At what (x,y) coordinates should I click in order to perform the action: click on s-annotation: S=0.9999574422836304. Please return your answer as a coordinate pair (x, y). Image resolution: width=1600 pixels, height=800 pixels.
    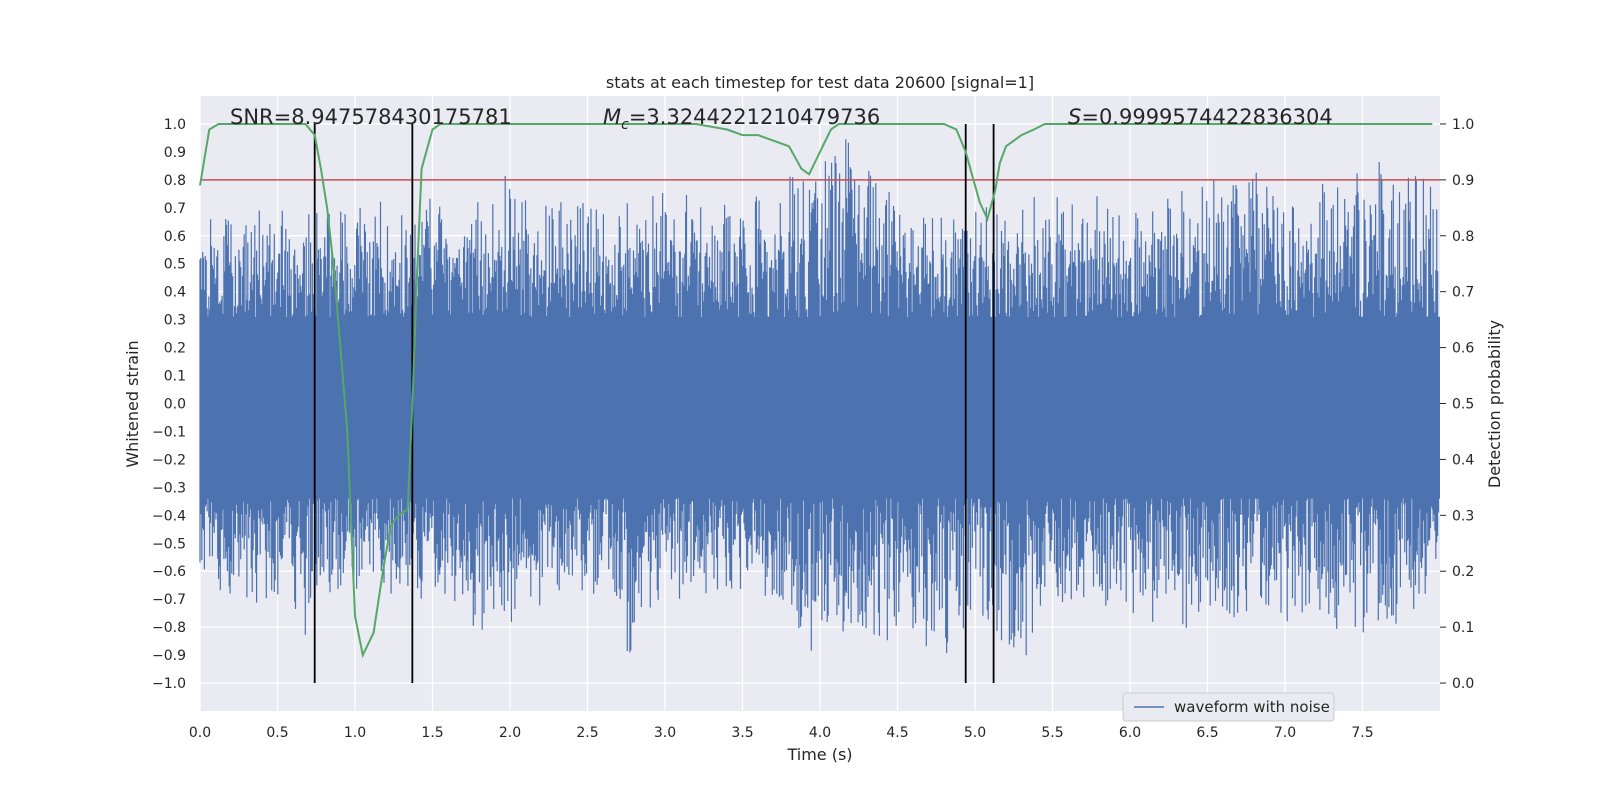
    Looking at the image, I should click on (1200, 117).